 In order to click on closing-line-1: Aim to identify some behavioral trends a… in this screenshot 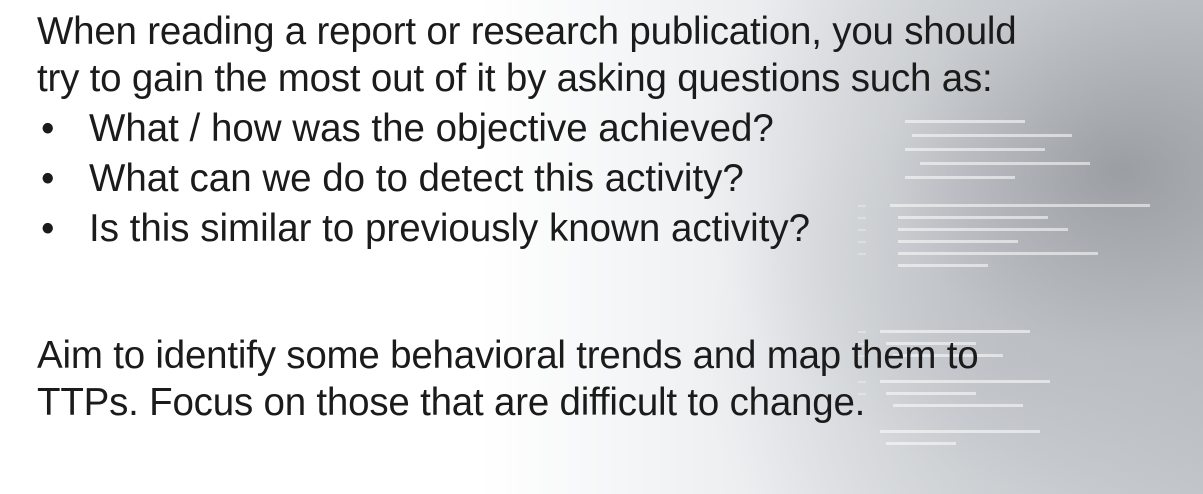, I will do `click(508, 355)`.